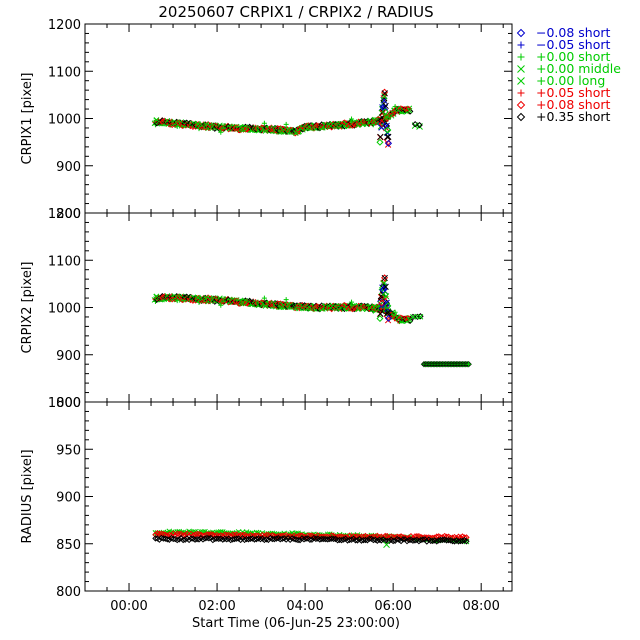 The image size is (640, 640). I want to click on legend-item: +0.35 short, so click(563, 116).